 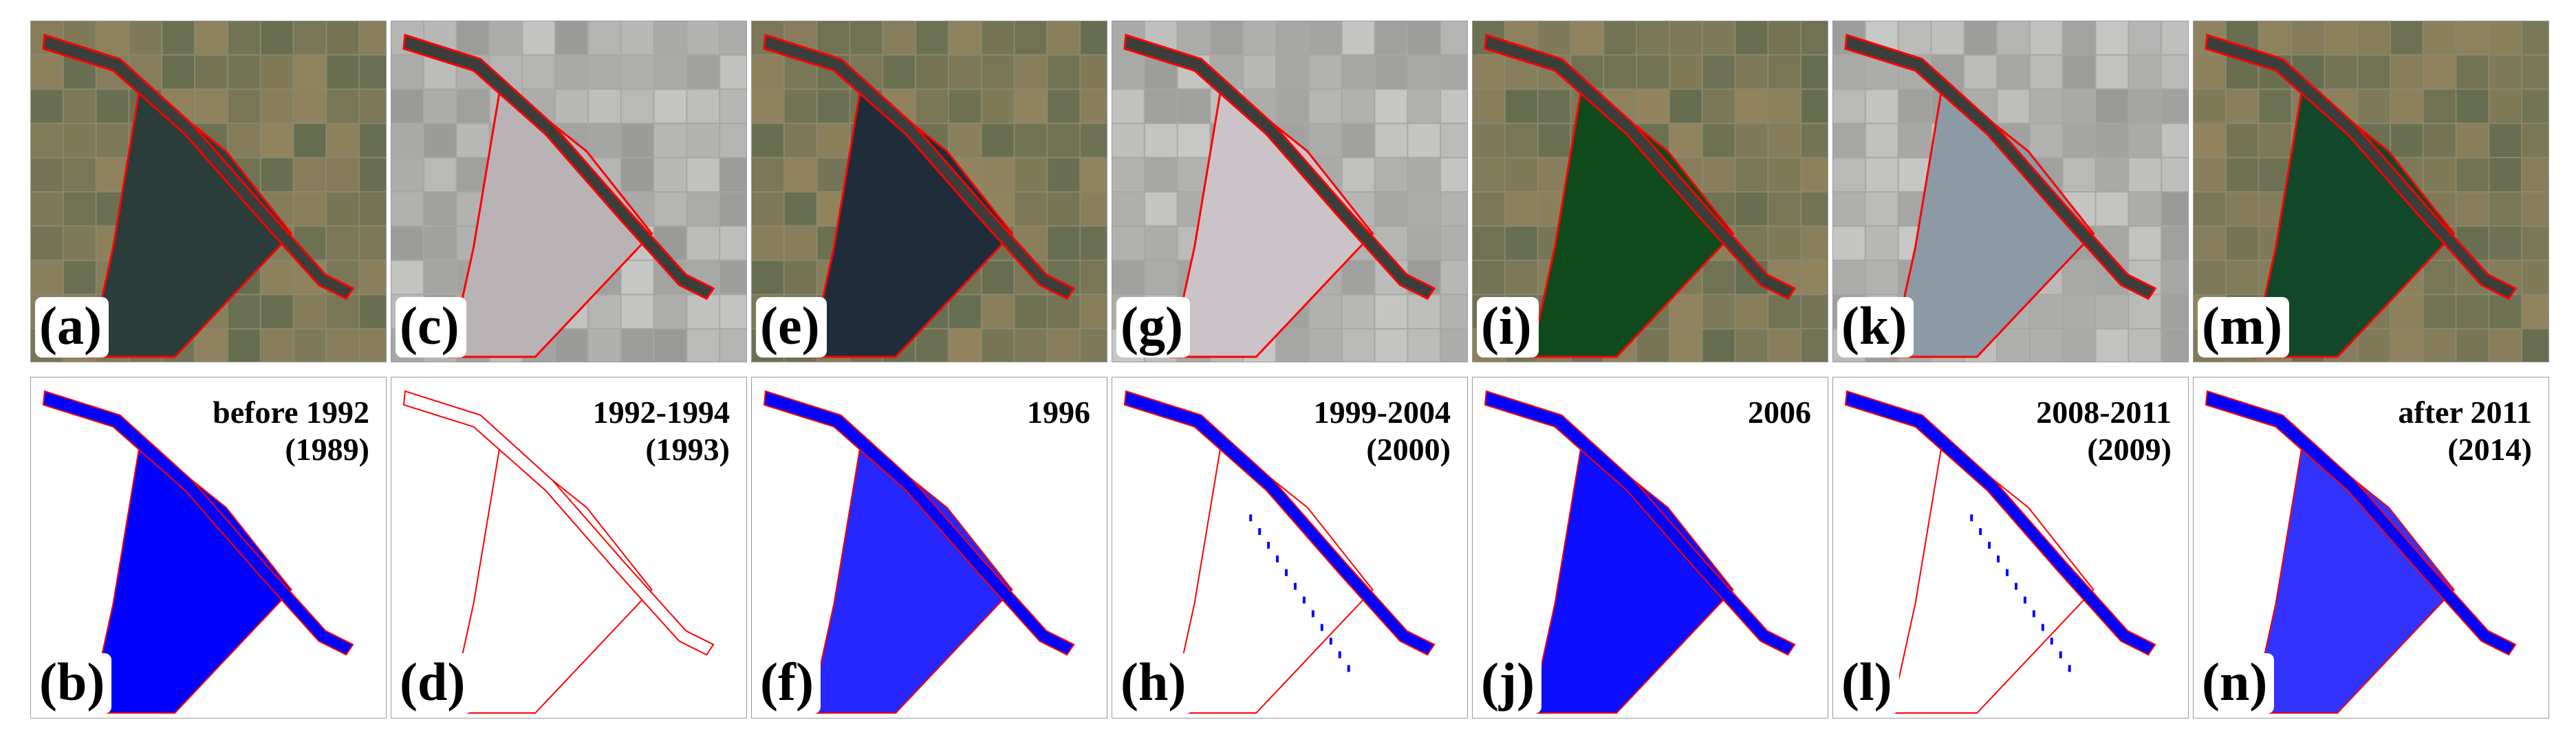 I want to click on period-range: 1999-2004, so click(x=1382, y=412).